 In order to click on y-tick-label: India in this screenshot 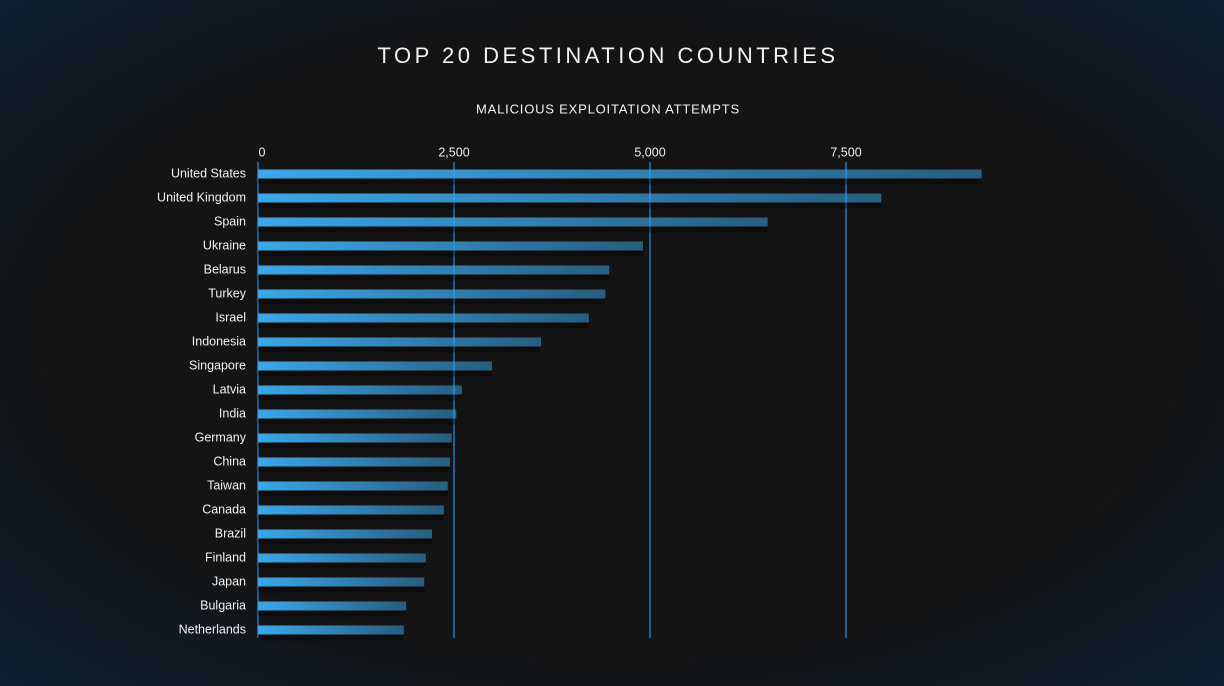, I will do `click(232, 413)`.